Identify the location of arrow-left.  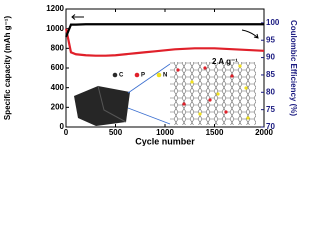
(77, 17).